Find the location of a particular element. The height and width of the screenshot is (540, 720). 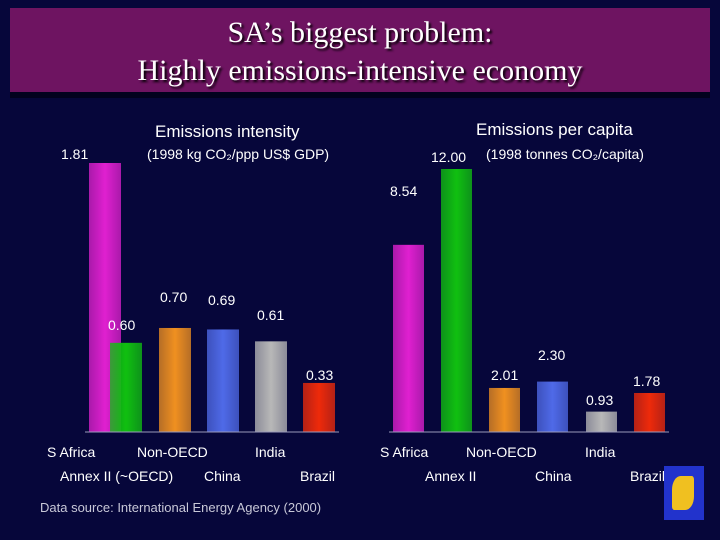

data-label: 0.70 is located at coordinates (173, 297).